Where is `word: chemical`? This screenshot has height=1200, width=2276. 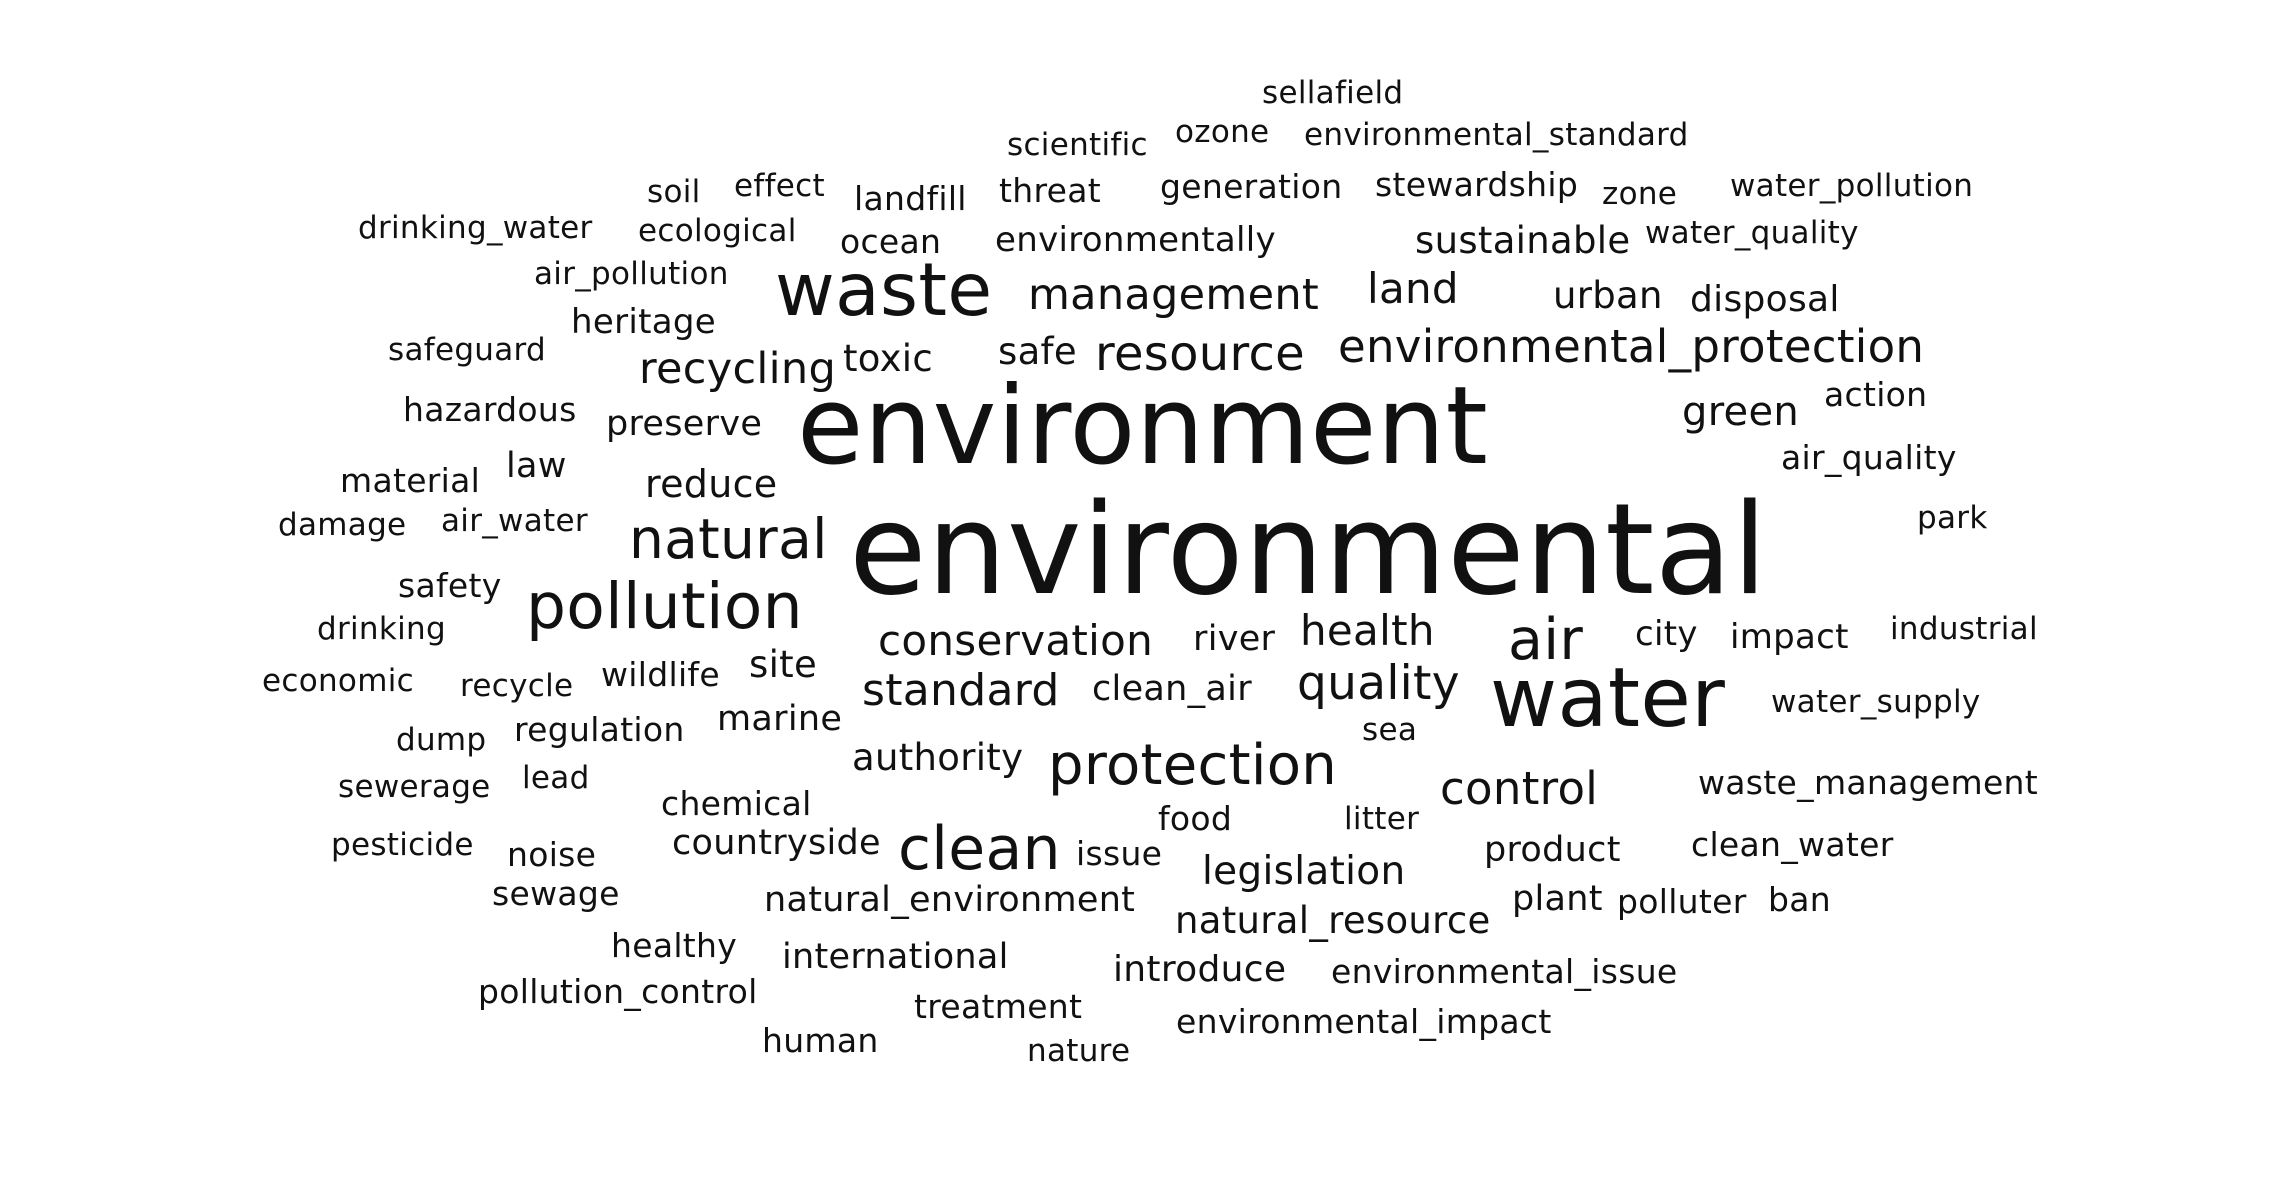
word: chemical is located at coordinates (736, 803).